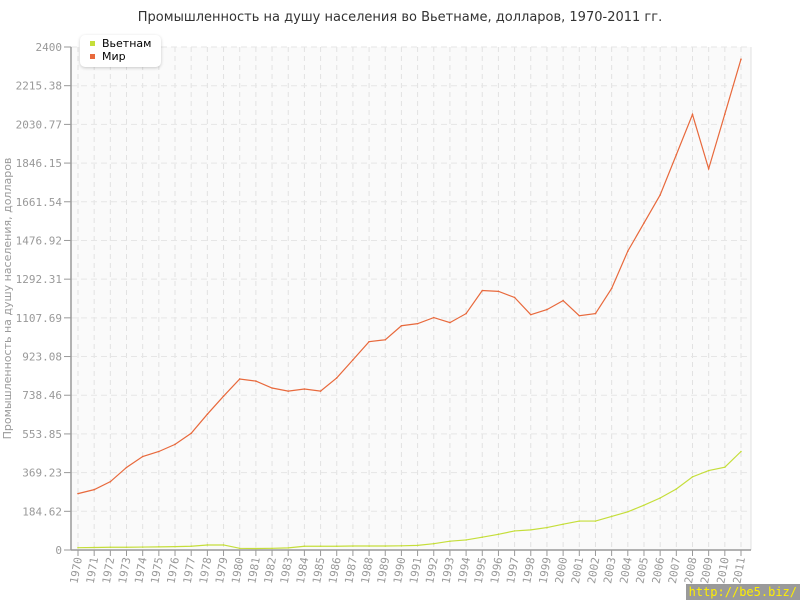 The image size is (800, 600). What do you see at coordinates (58, 550) in the screenshot?
I see `y-tick-label: 0` at bounding box center [58, 550].